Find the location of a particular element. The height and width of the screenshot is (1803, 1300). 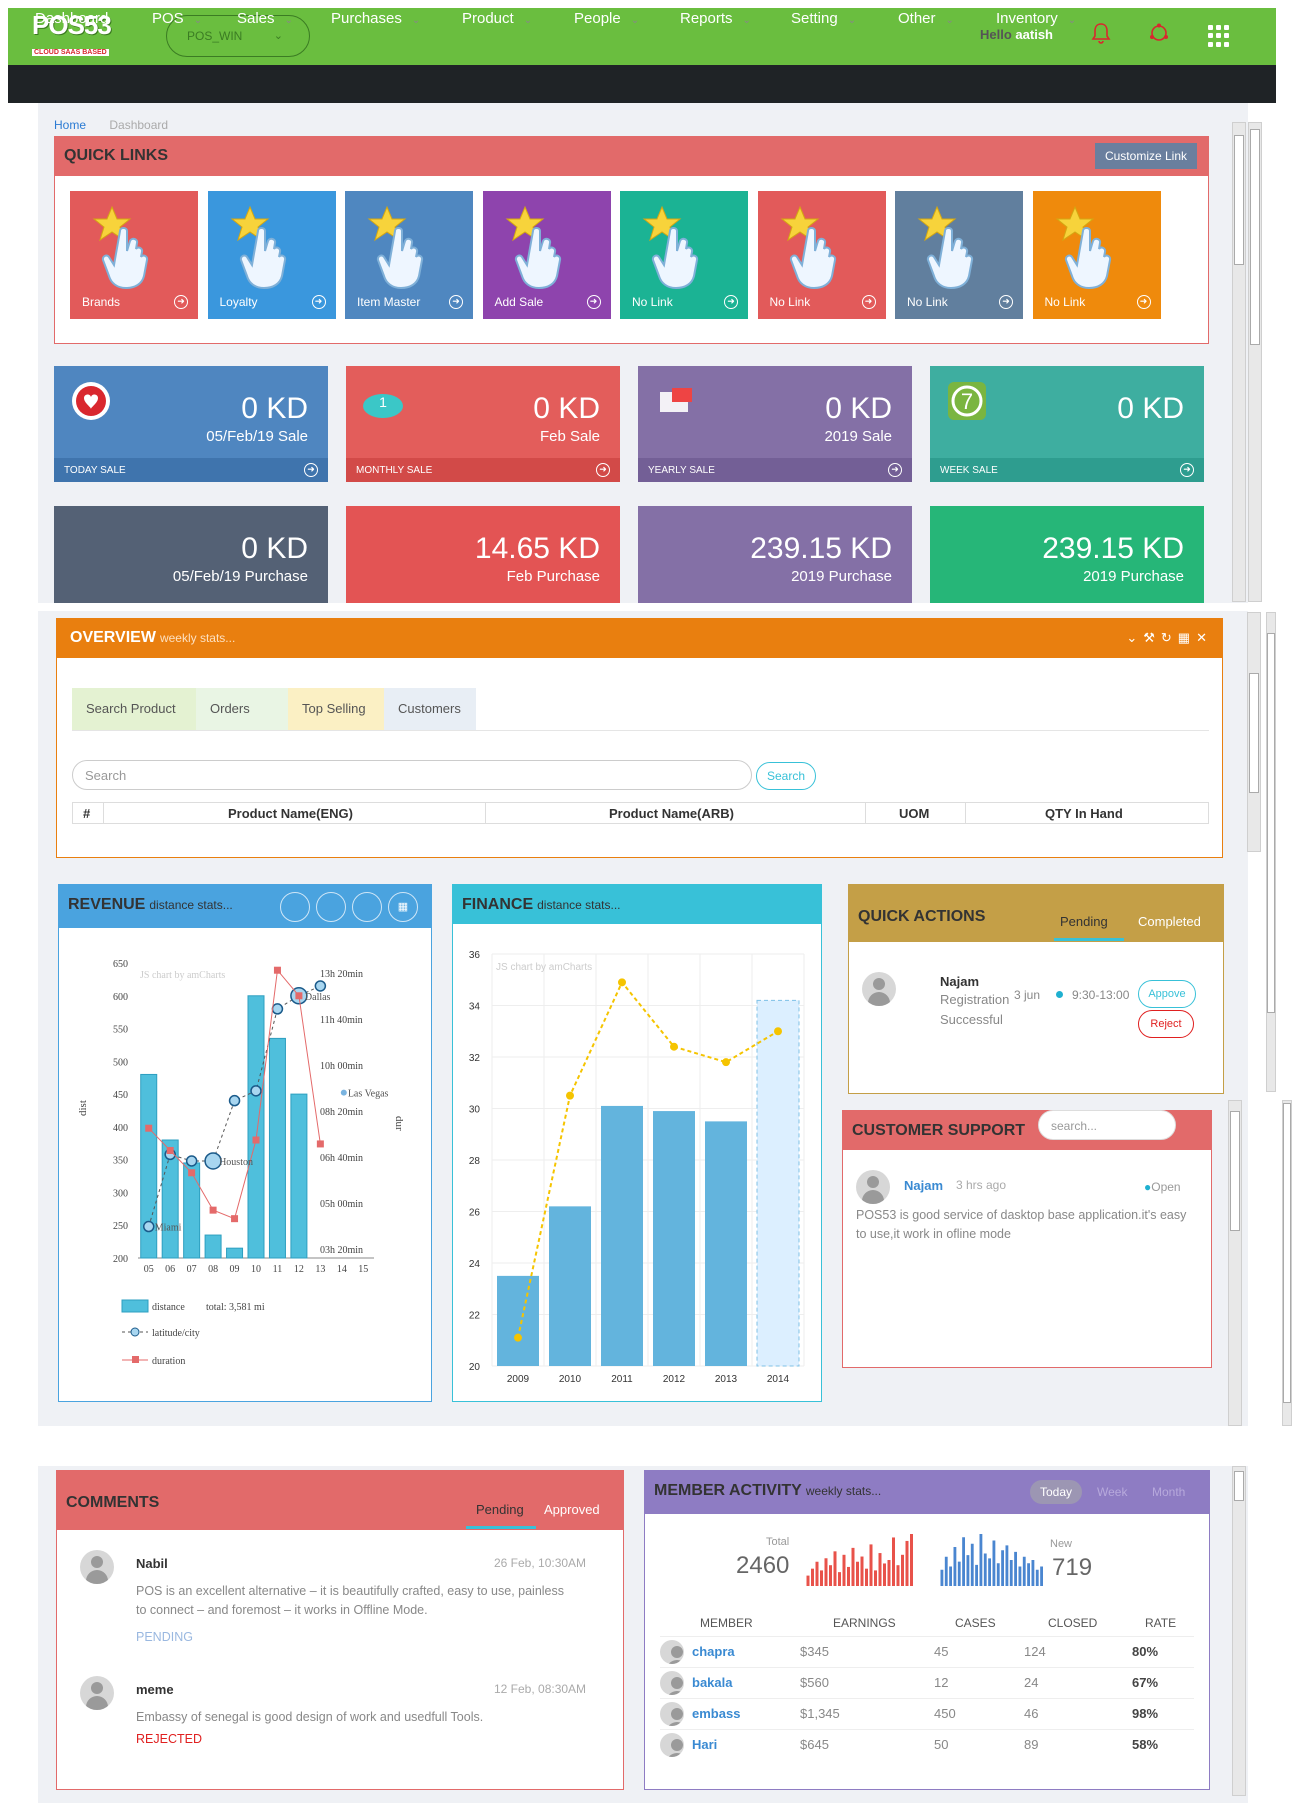

tab-approved: Approved is located at coordinates (572, 1509).